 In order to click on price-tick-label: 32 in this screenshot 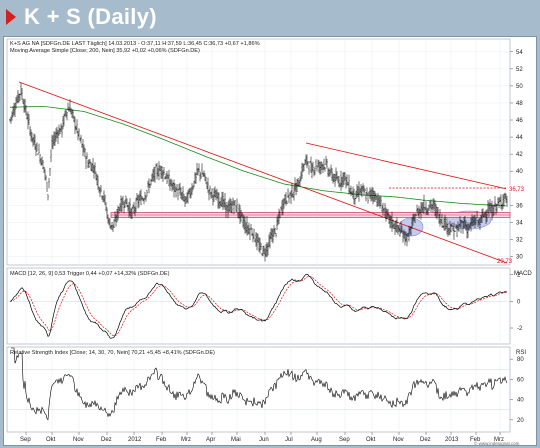, I will do `click(519, 240)`.